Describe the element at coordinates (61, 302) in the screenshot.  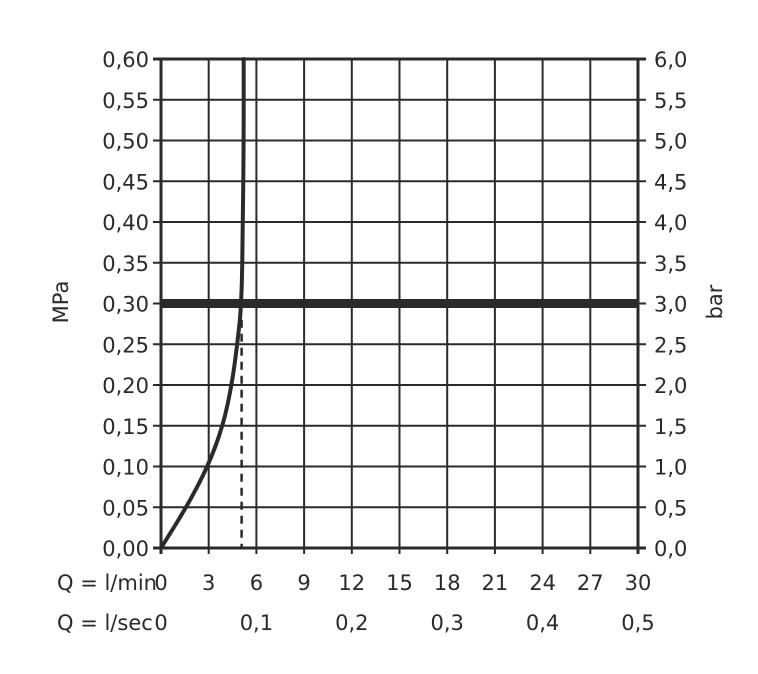
I see `y-axis-label-left: MPa` at that location.